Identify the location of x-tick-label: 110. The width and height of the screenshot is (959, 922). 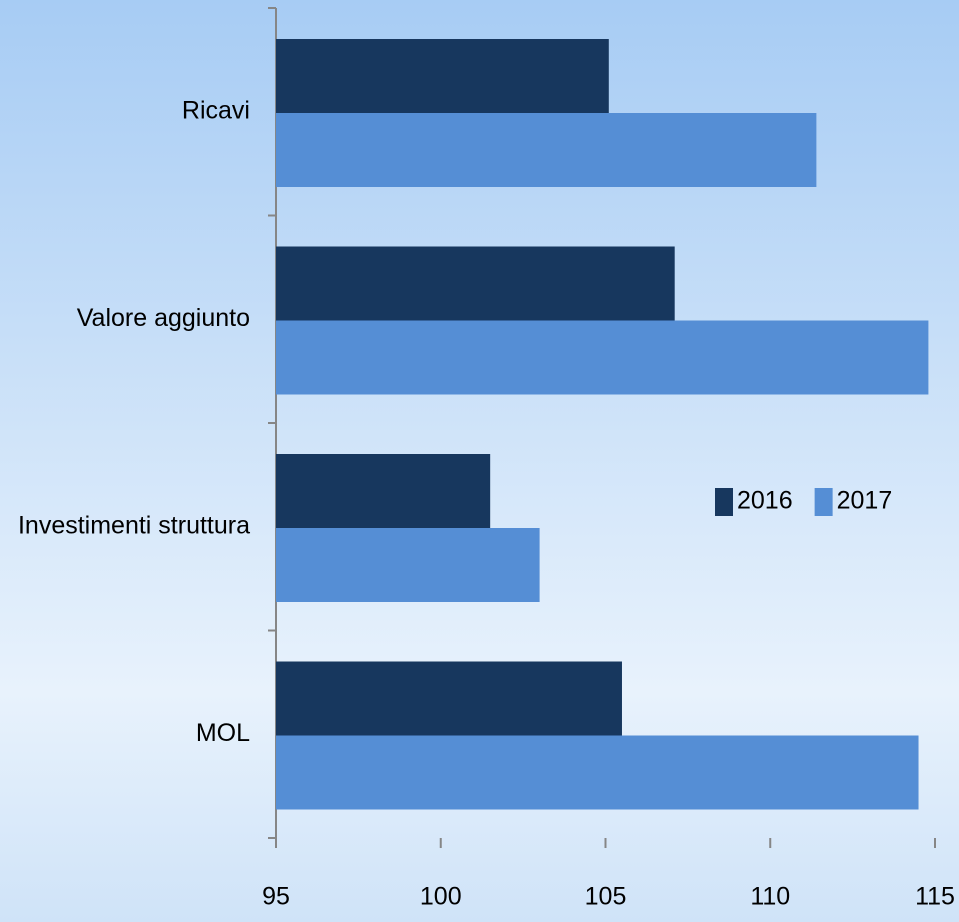
(770, 897).